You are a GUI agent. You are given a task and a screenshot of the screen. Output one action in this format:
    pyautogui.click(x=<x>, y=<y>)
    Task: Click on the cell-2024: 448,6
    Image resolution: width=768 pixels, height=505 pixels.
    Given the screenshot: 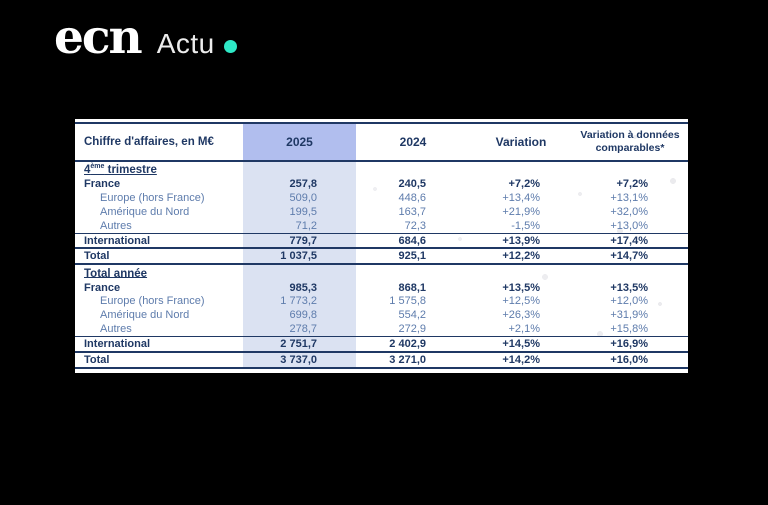 What is the action you would take?
    pyautogui.click(x=412, y=198)
    